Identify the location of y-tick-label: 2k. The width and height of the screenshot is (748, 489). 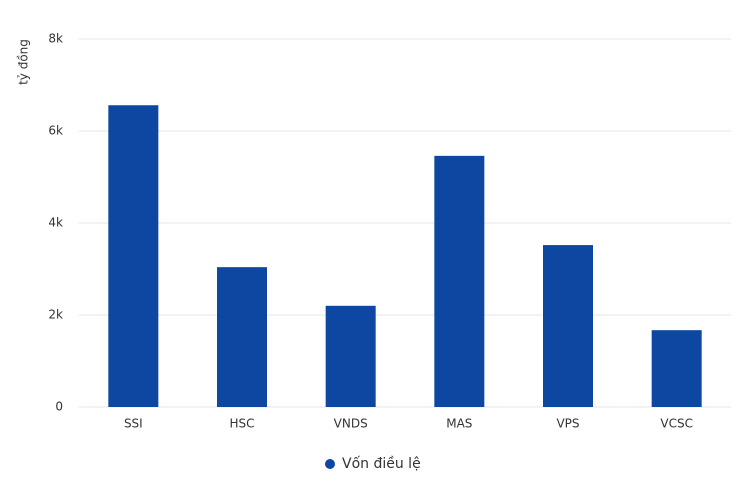
(55, 315).